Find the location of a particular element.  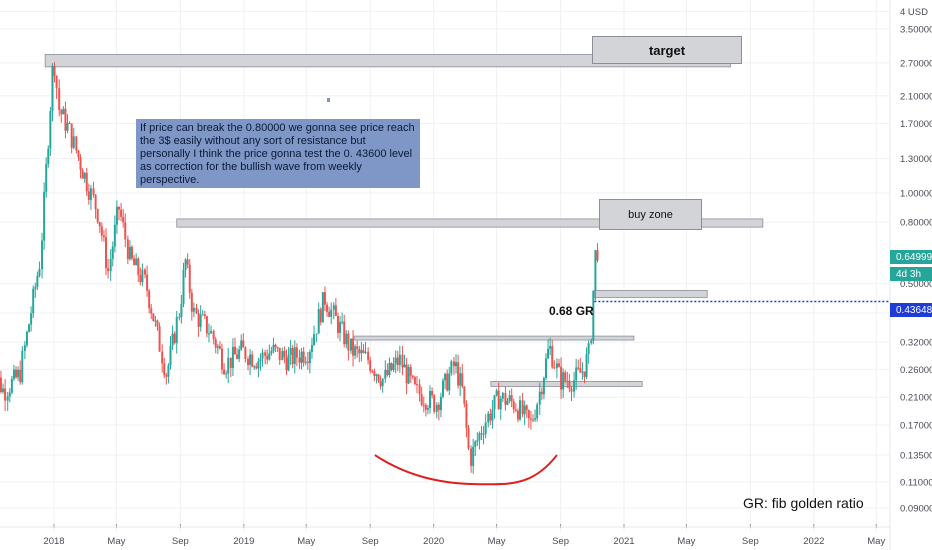

y-tick-label: 0.32000 is located at coordinates (916, 343).